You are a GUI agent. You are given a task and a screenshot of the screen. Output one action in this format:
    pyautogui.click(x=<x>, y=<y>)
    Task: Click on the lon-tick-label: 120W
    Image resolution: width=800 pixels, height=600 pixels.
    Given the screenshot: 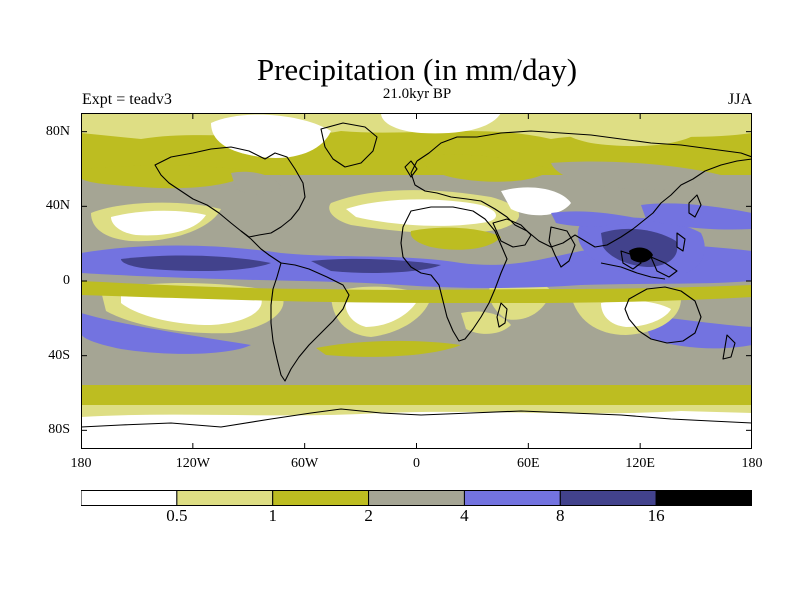 What is the action you would take?
    pyautogui.click(x=192, y=463)
    